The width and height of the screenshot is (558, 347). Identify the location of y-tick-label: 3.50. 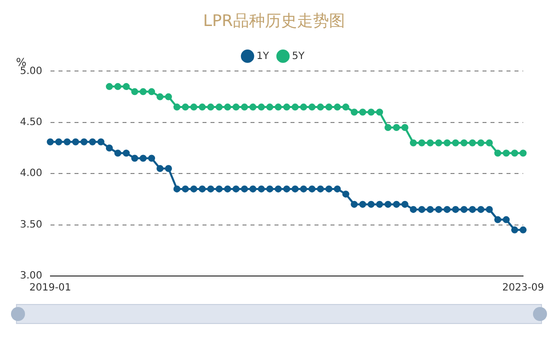
(31, 224).